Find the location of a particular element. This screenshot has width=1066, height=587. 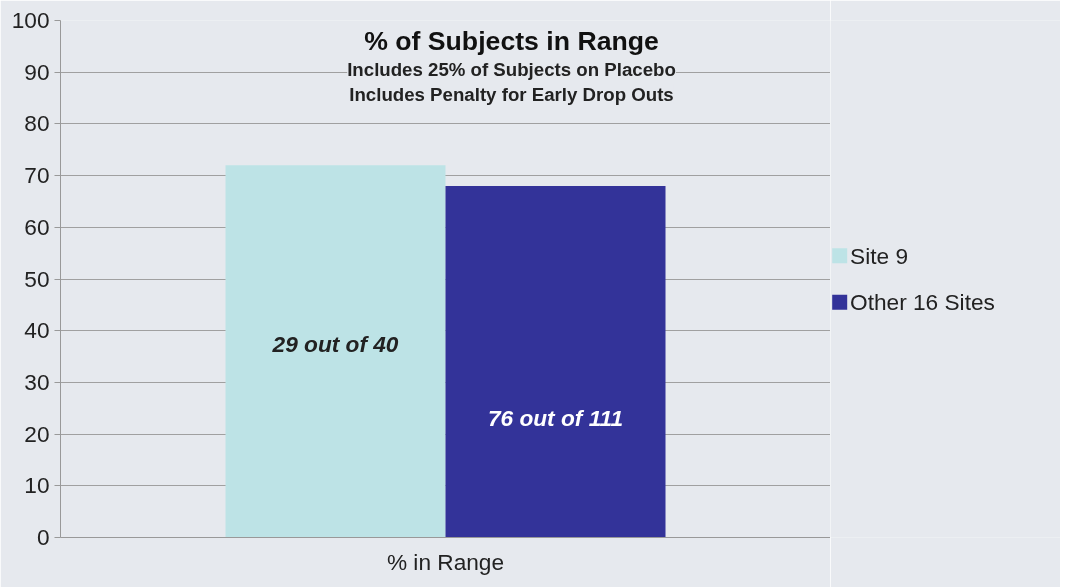

y-tick-label: 40 is located at coordinates (37, 330).